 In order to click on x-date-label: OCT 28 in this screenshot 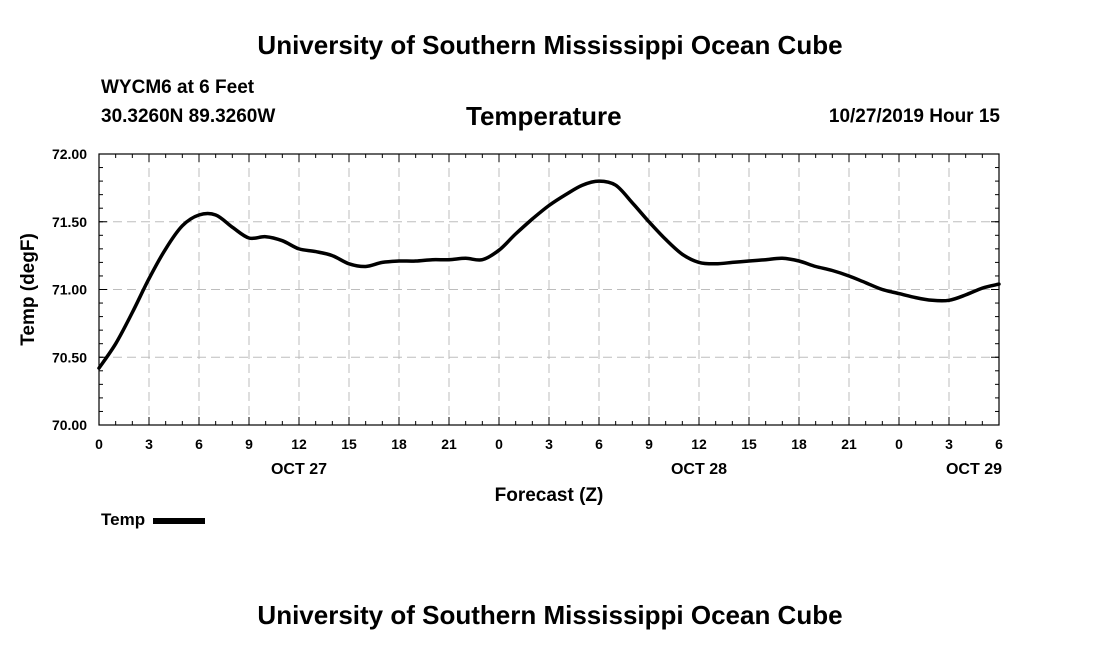, I will do `click(699, 469)`.